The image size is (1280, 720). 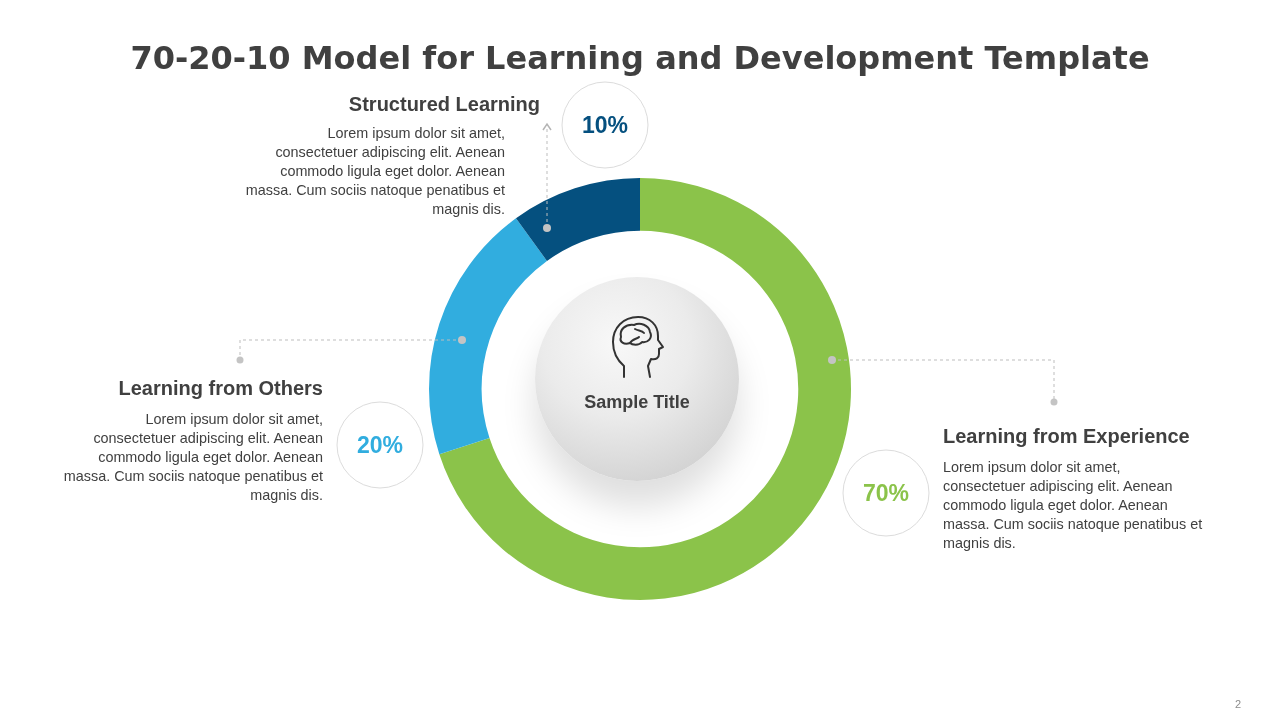 I want to click on text: 2, so click(x=1238, y=704).